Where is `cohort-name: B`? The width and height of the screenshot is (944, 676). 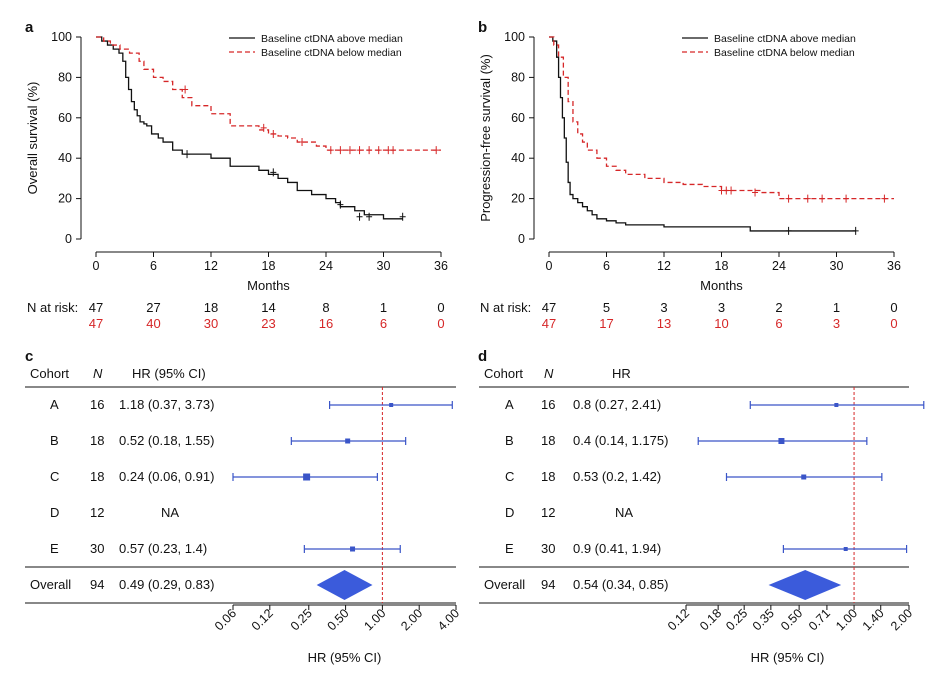 cohort-name: B is located at coordinates (509, 440).